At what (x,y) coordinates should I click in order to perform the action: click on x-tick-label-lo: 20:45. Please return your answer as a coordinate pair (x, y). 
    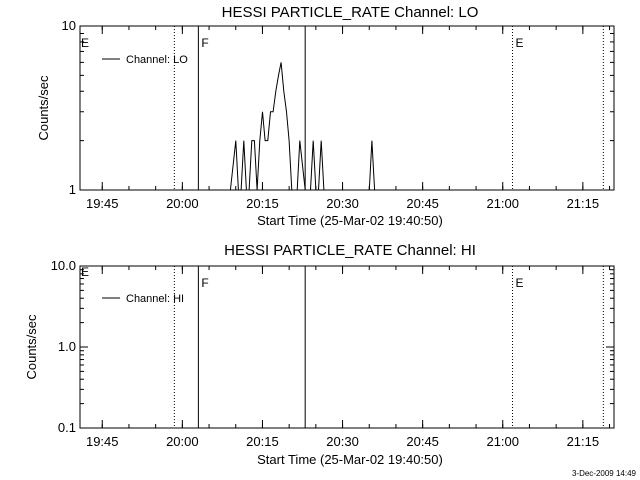
    Looking at the image, I should click on (422, 203).